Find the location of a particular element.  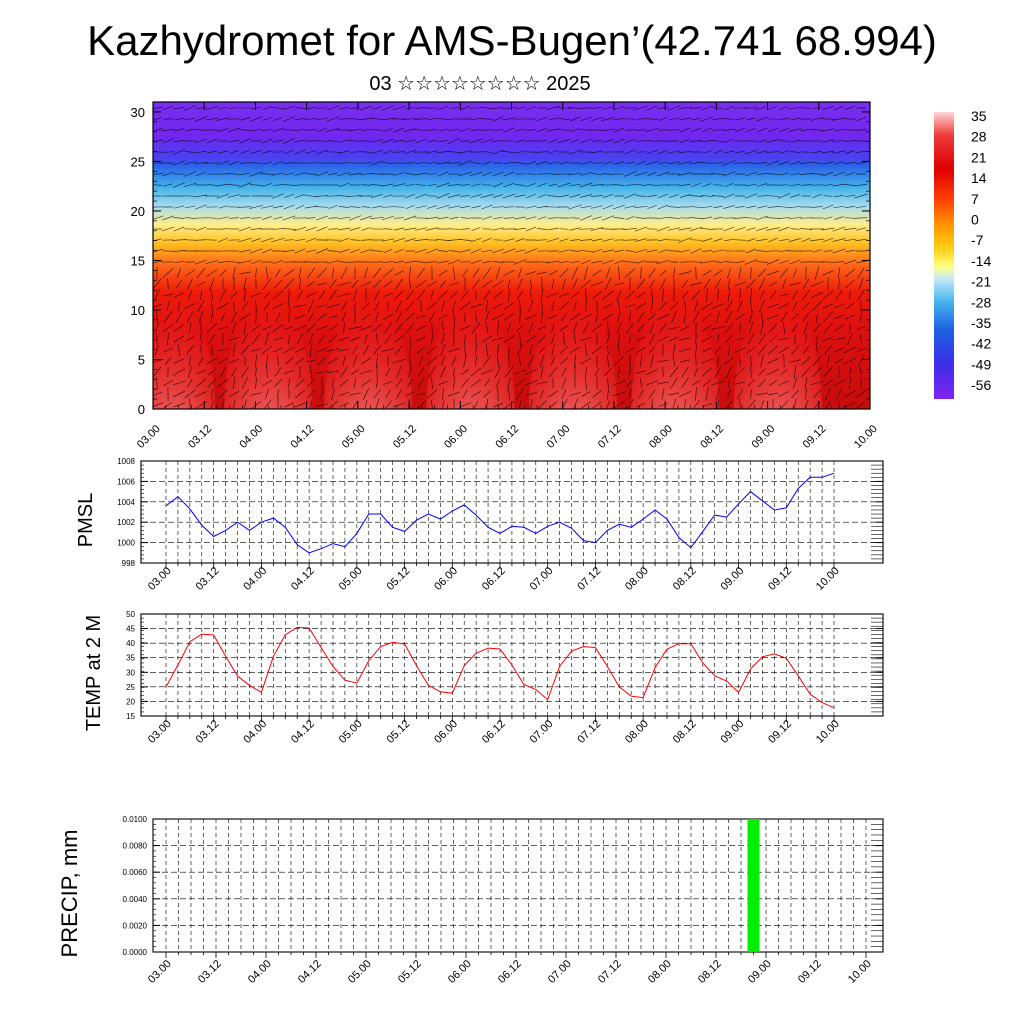

y-tick-label: 1004 is located at coordinates (126, 502).